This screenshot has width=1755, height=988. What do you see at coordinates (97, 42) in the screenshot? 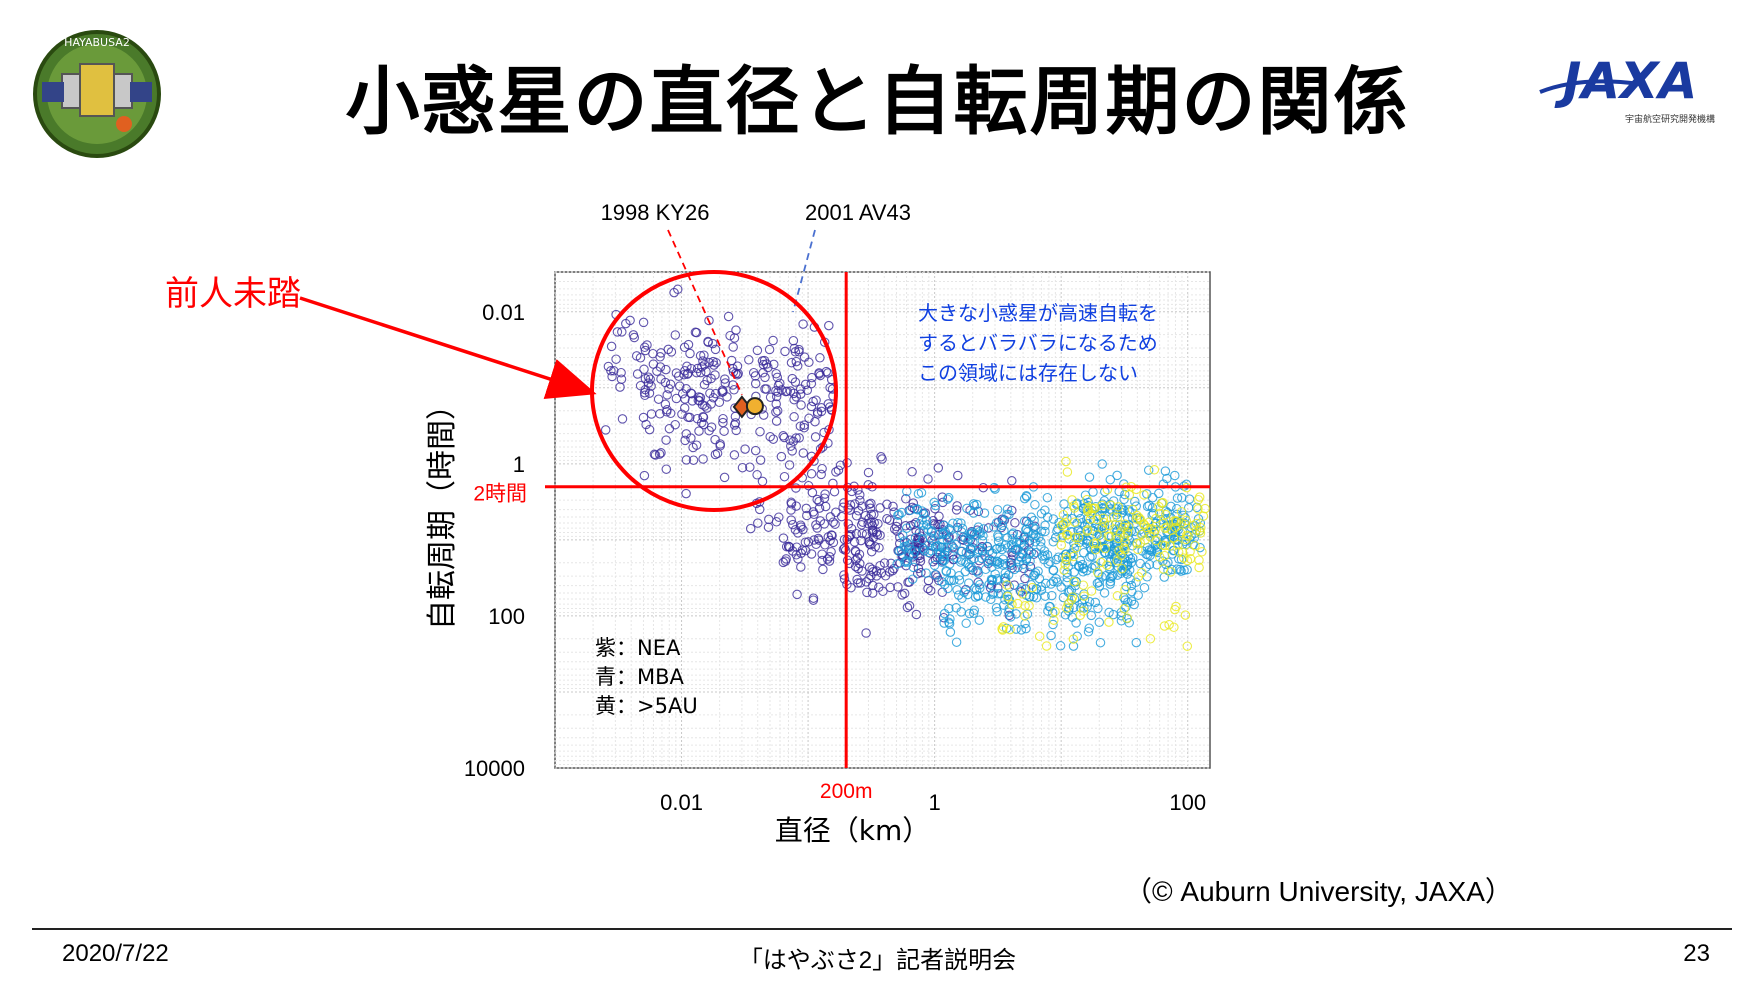
I see `patch-text: HAYABUSA2` at bounding box center [97, 42].